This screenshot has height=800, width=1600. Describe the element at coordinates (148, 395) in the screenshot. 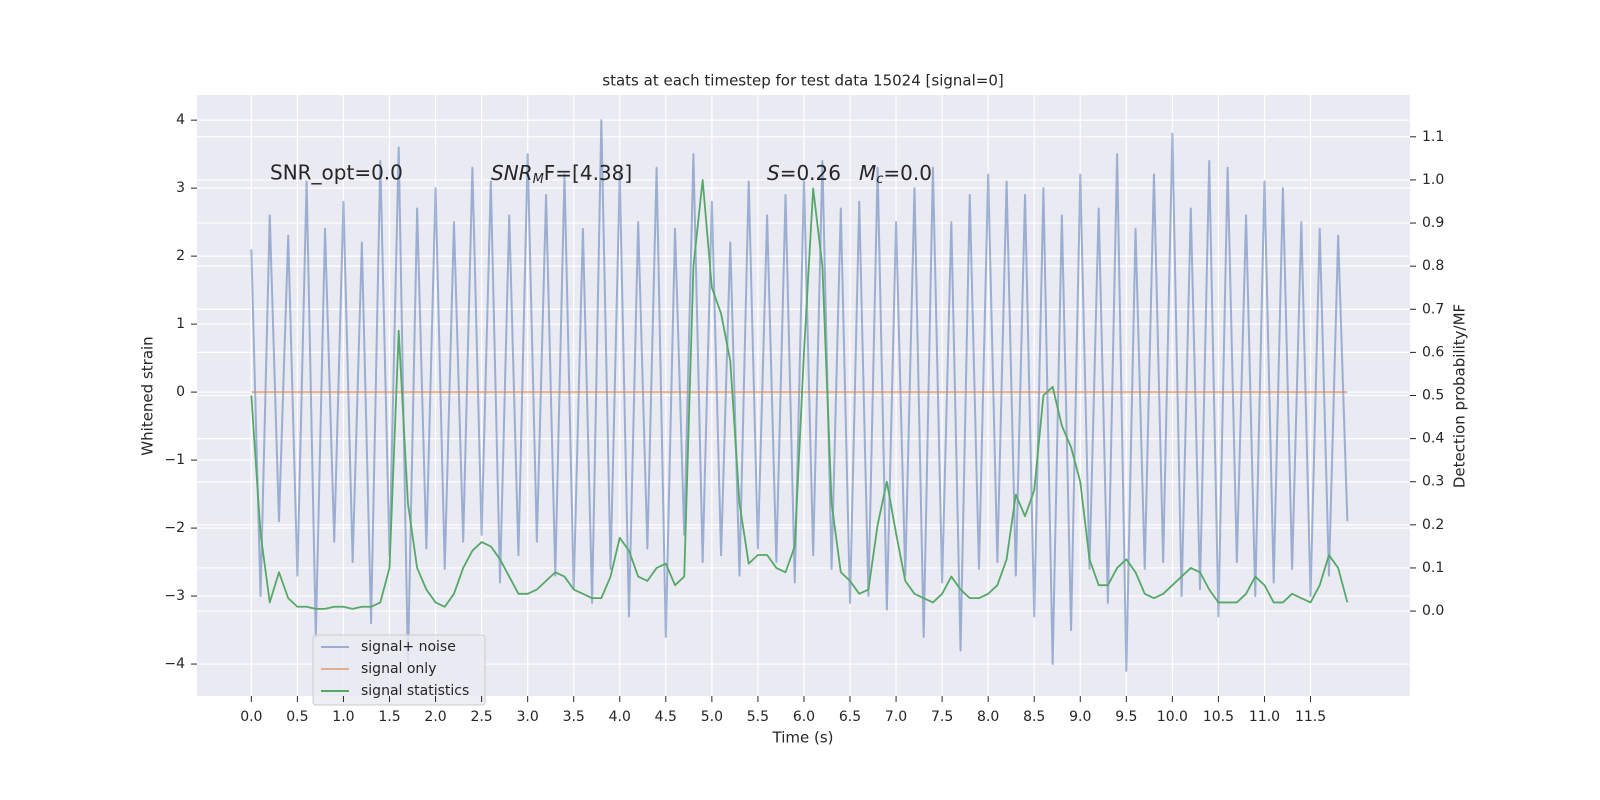

I see `y-axis-label: Whitened strain` at that location.